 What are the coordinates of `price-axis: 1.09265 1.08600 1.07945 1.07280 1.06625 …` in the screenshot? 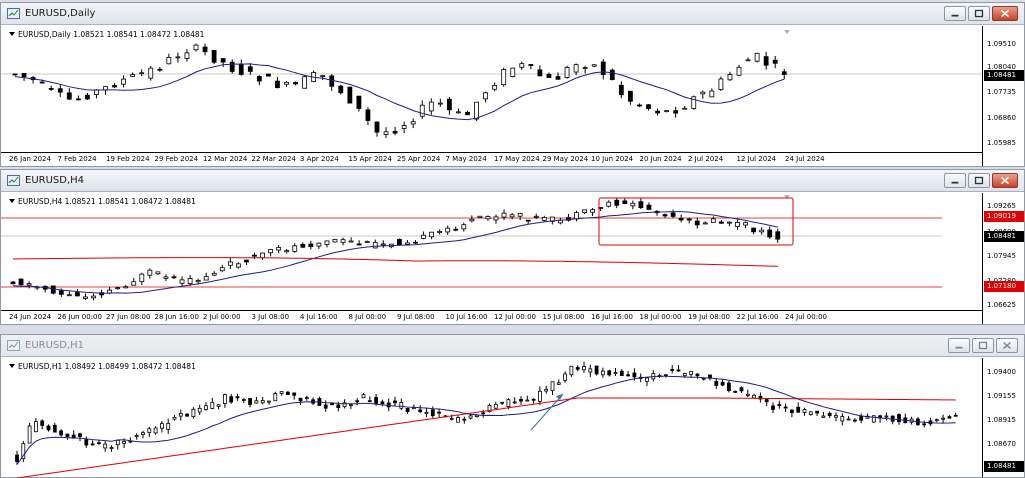 It's located at (1003, 258).